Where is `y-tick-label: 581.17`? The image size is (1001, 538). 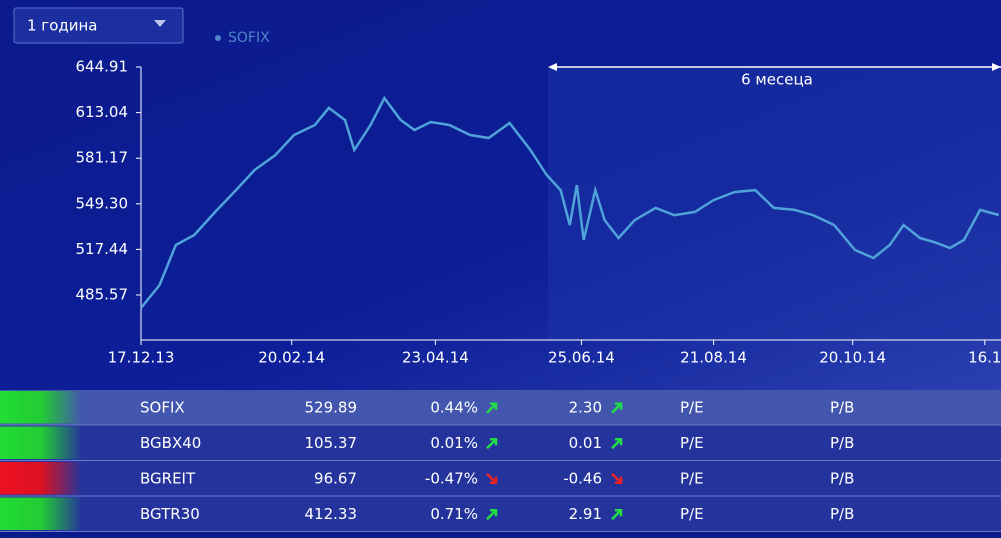 y-tick-label: 581.17 is located at coordinates (102, 158).